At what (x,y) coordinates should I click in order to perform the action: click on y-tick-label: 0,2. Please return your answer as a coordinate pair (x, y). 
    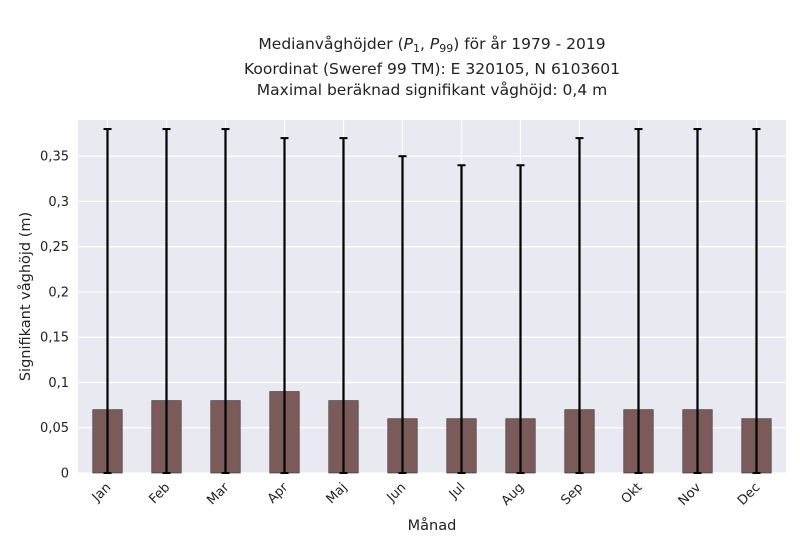
    Looking at the image, I should click on (58, 292).